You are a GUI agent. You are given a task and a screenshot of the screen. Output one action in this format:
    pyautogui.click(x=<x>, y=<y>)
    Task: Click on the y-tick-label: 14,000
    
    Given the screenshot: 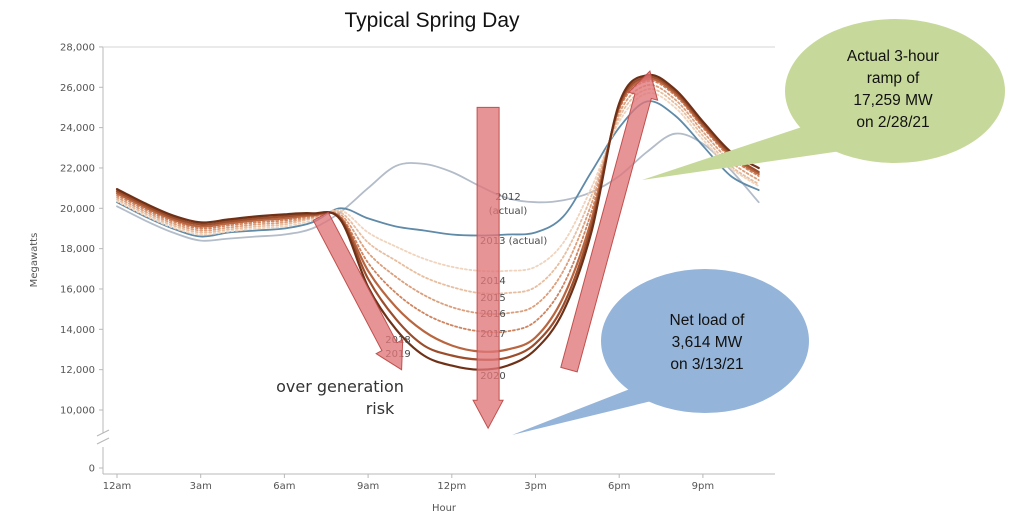 What is the action you would take?
    pyautogui.click(x=77, y=330)
    